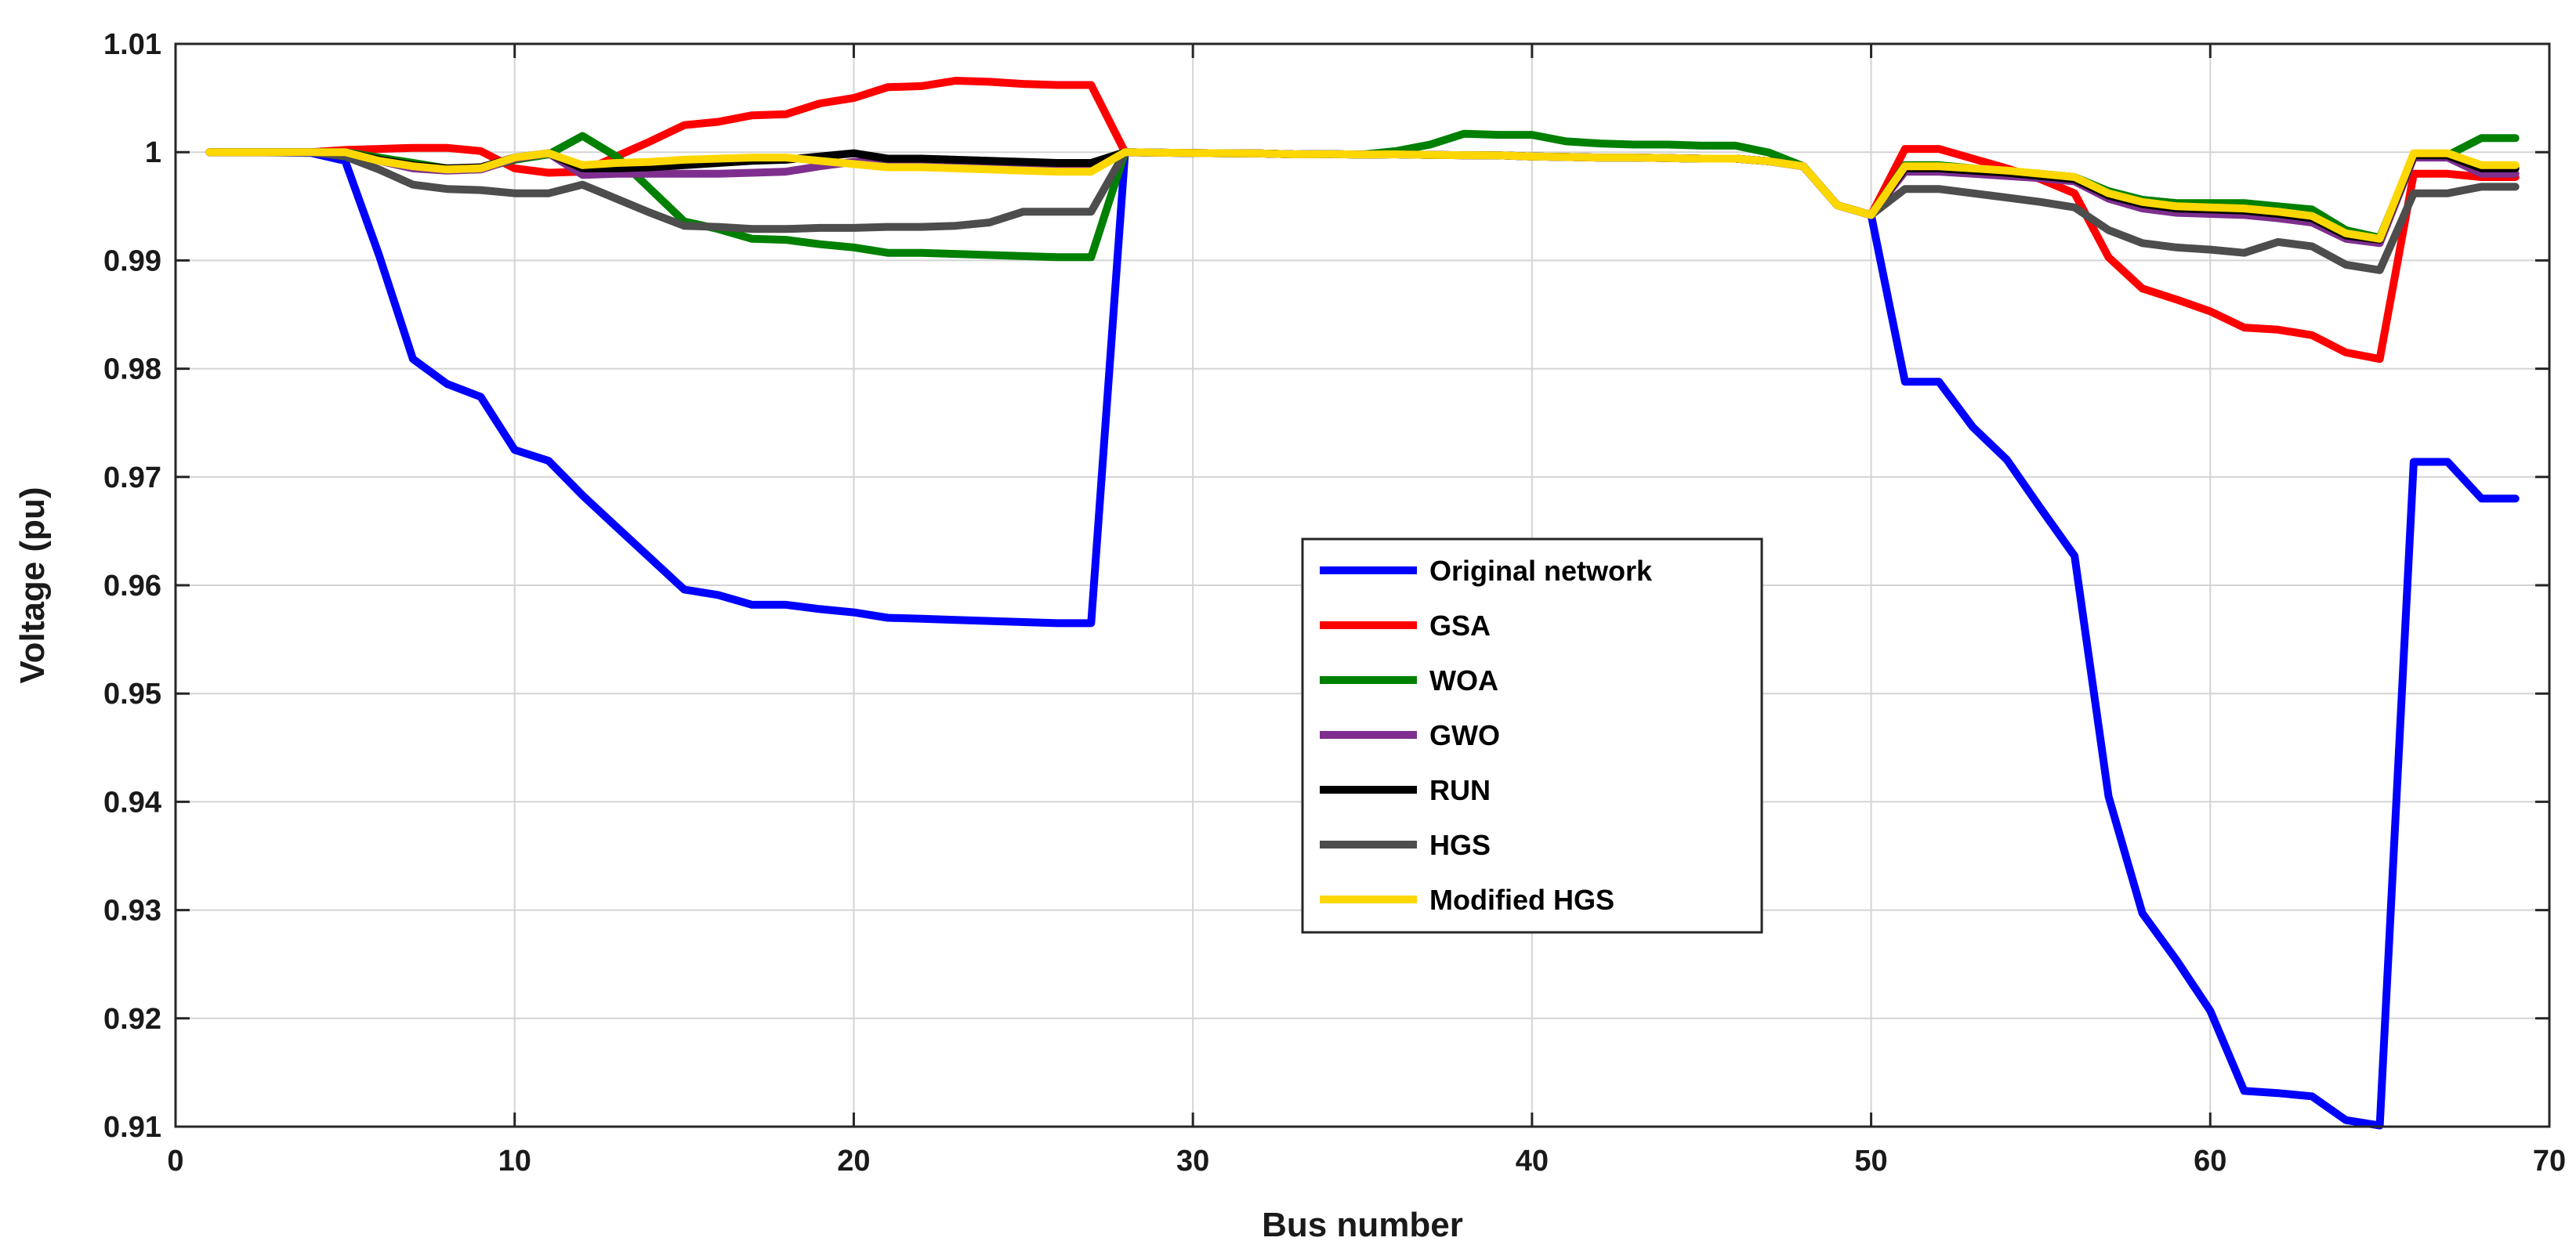 The image size is (2576, 1252). I want to click on x-tick-label: 50, so click(1870, 1161).